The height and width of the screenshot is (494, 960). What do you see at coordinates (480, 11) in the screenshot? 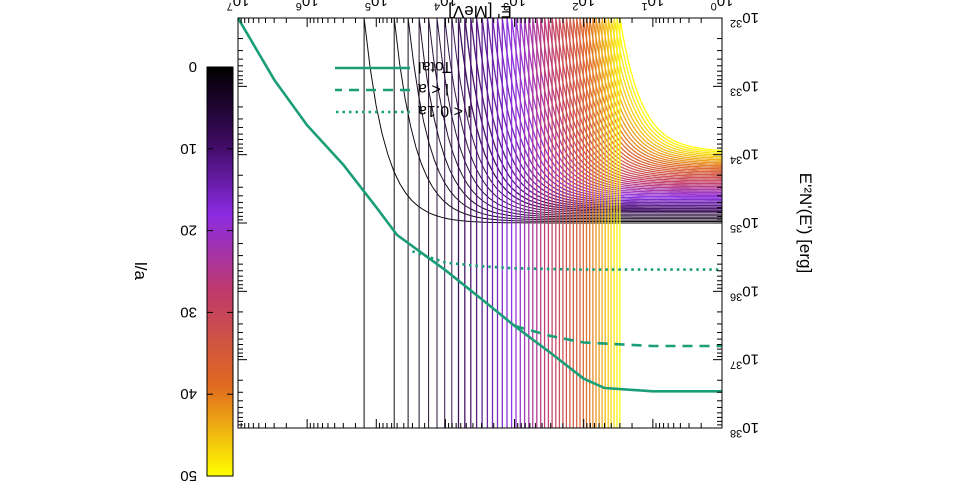
I see `x-axis-label: E' [MeV]` at bounding box center [480, 11].